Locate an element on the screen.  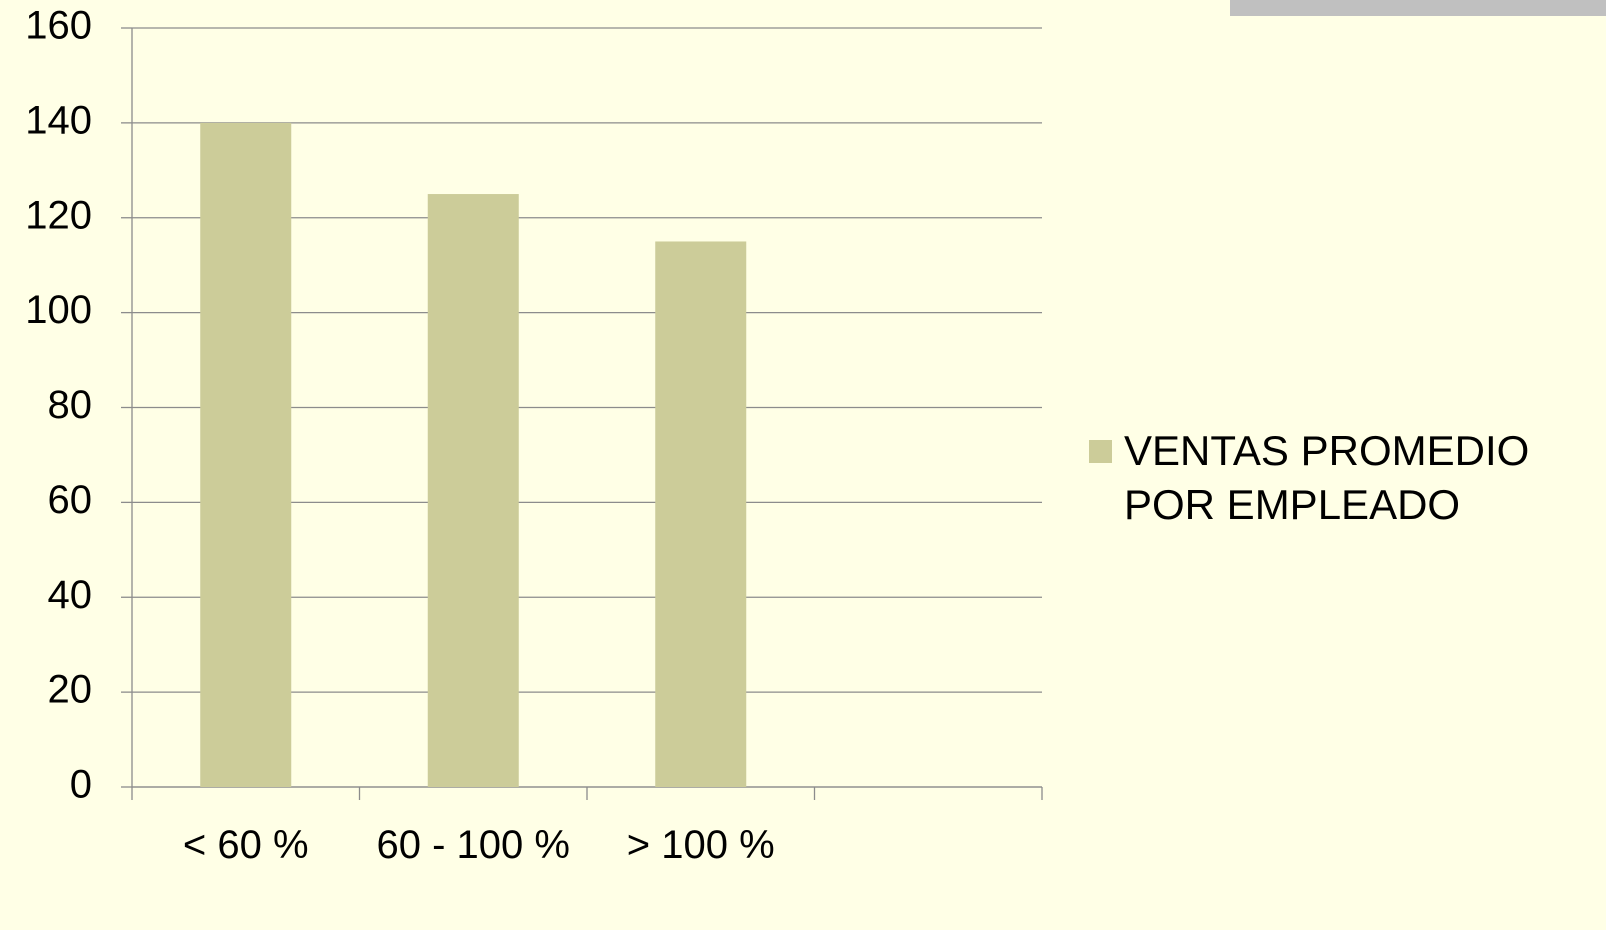
y-tick-label: 20 is located at coordinates (70, 690).